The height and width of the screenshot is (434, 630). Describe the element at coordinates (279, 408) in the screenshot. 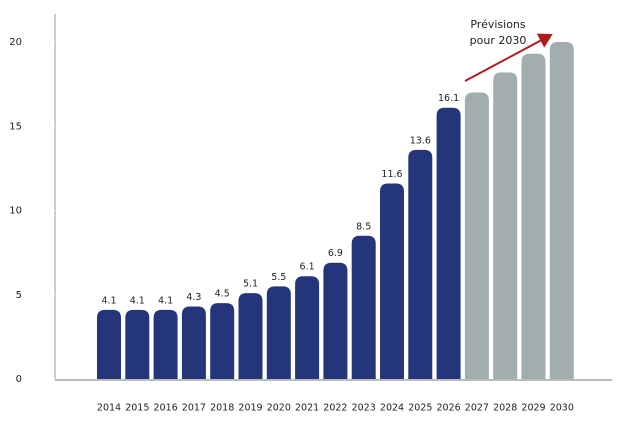

I see `x-tick-label: 2020` at that location.